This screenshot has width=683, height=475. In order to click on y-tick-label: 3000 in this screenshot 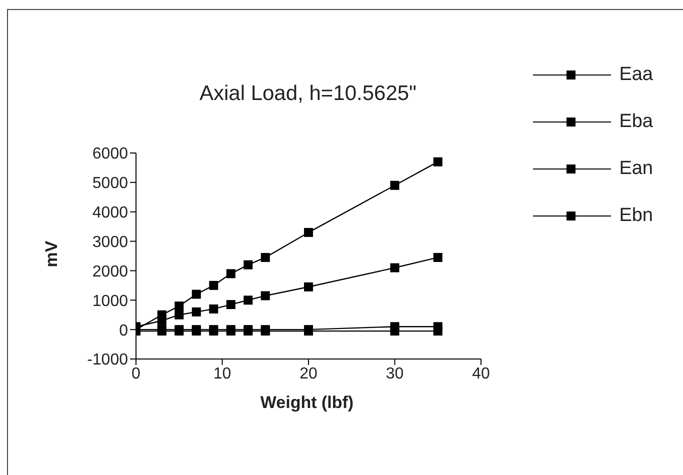, I will do `click(110, 242)`.